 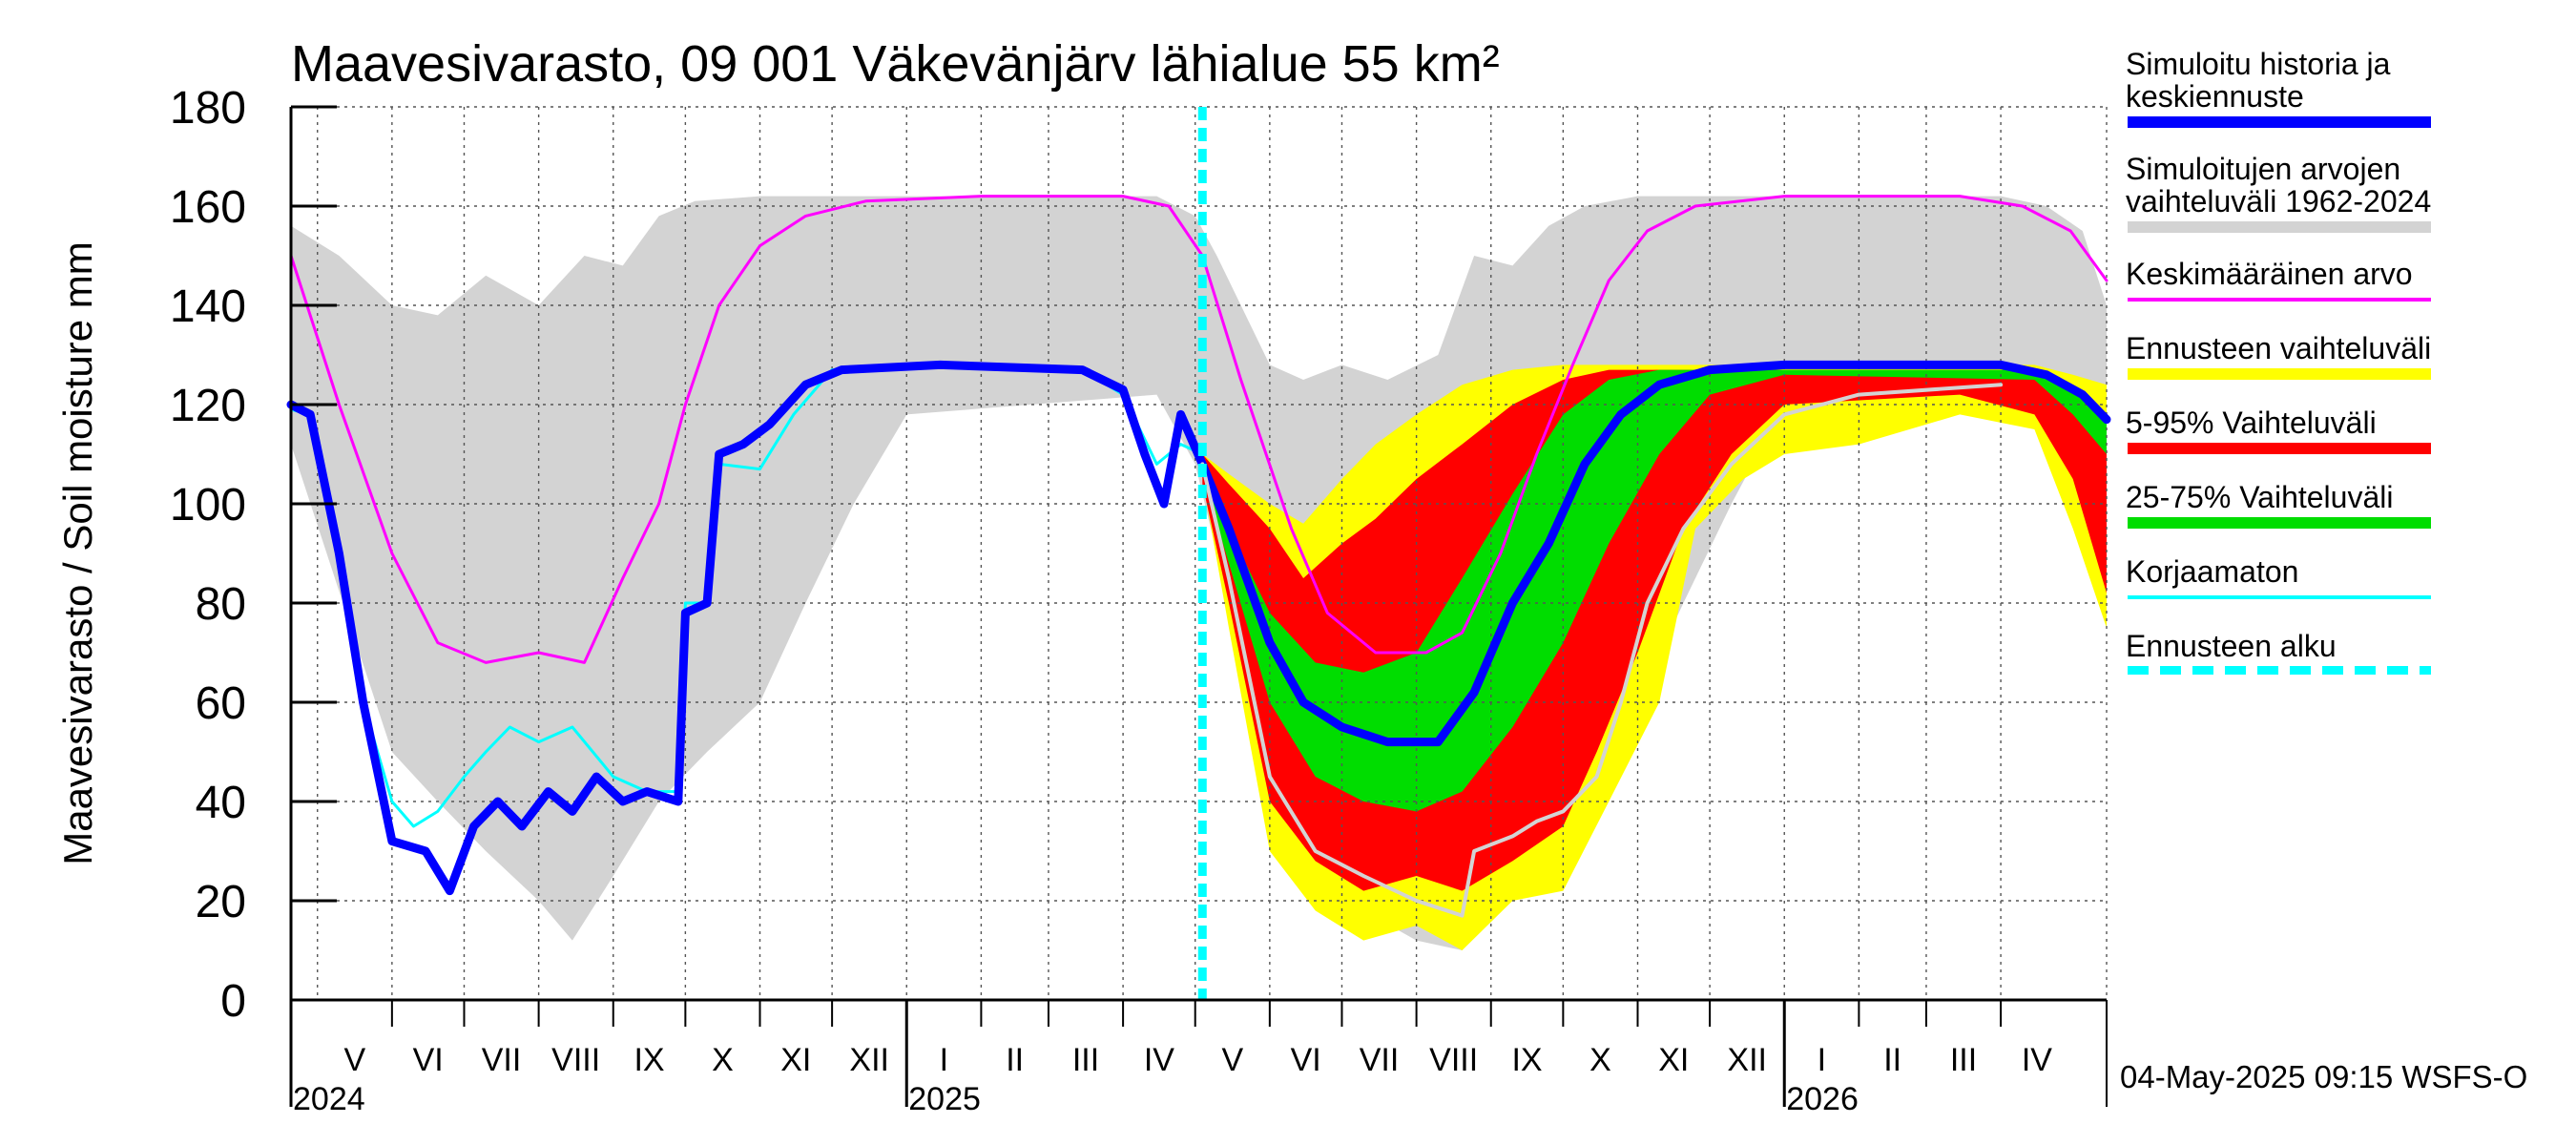 What do you see at coordinates (221, 704) in the screenshot?
I see `y-tick-label: 60` at bounding box center [221, 704].